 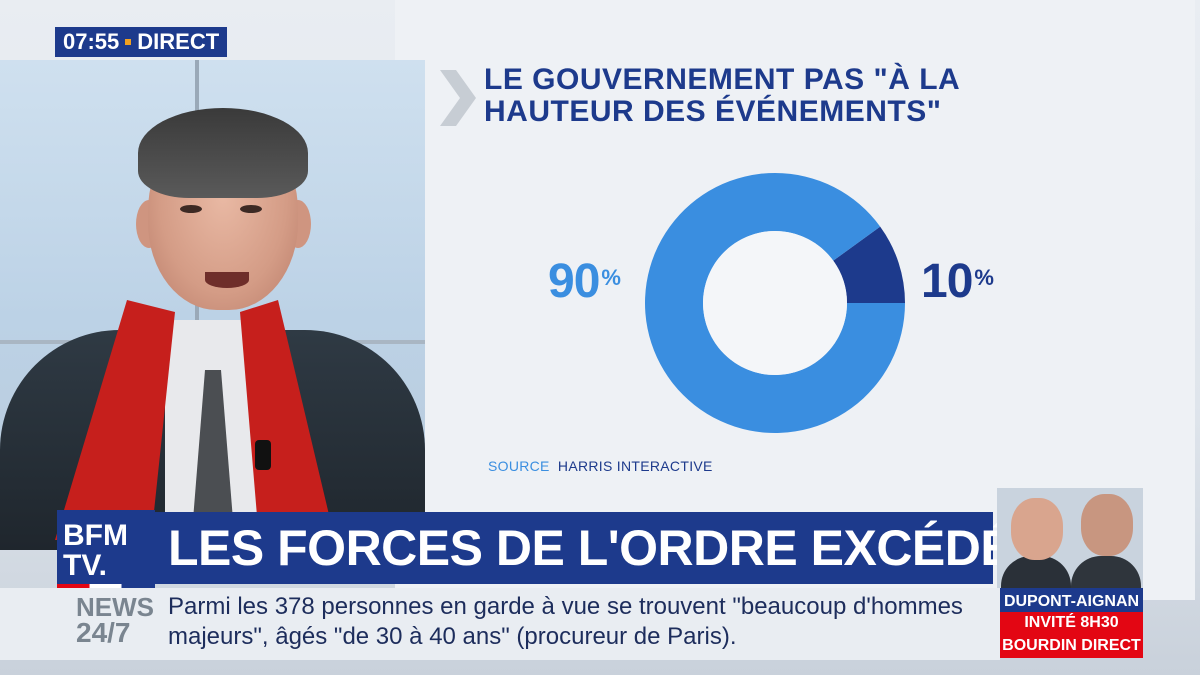 I want to click on donut-chart, so click(x=775, y=302).